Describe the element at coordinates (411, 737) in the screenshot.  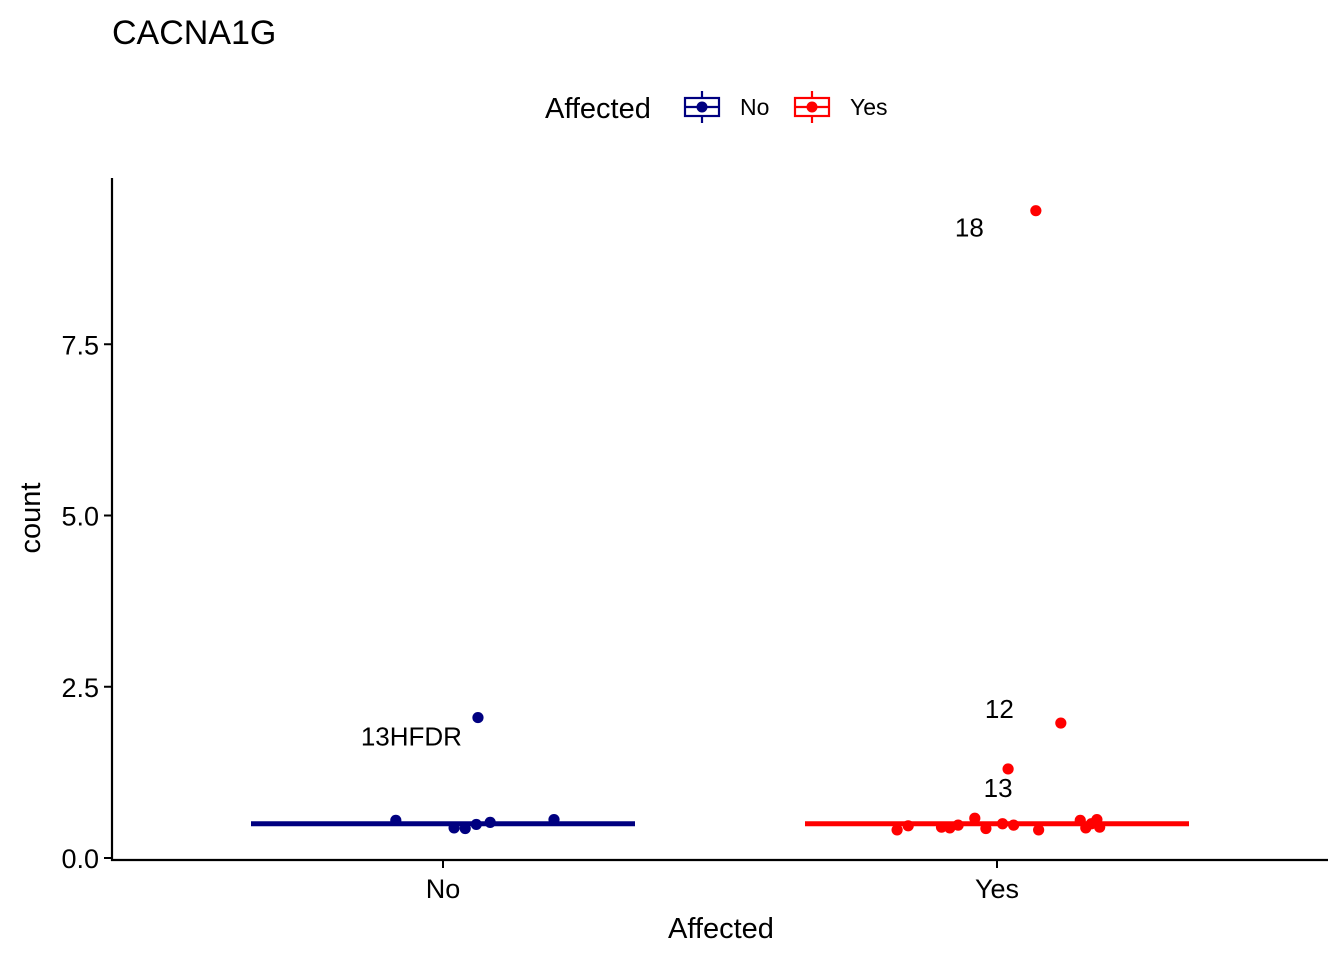
I see `point-label: 13HFDR` at that location.